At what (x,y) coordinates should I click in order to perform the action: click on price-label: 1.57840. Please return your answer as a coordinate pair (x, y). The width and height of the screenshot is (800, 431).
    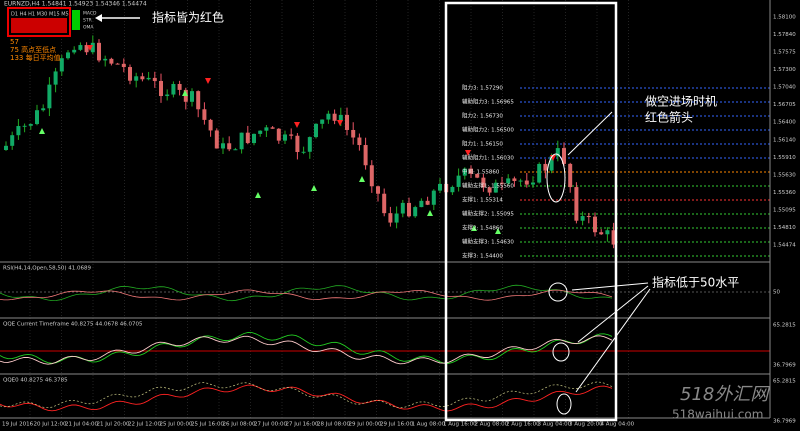
    Looking at the image, I should click on (784, 35).